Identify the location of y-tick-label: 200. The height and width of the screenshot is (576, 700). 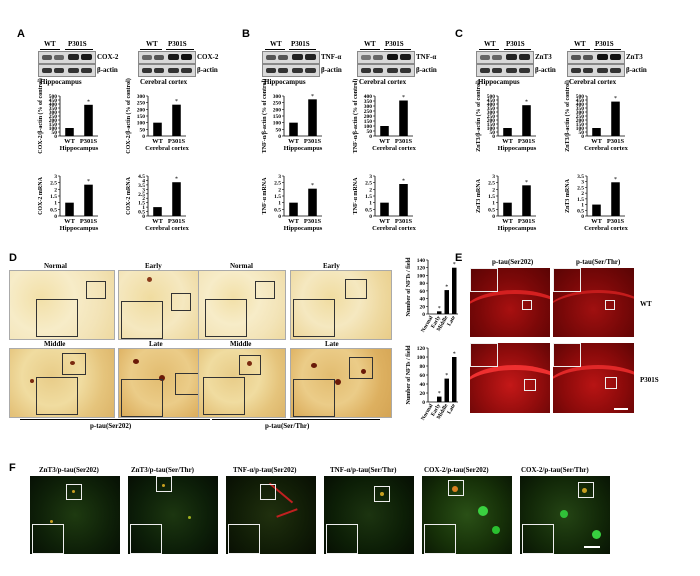
(277, 110).